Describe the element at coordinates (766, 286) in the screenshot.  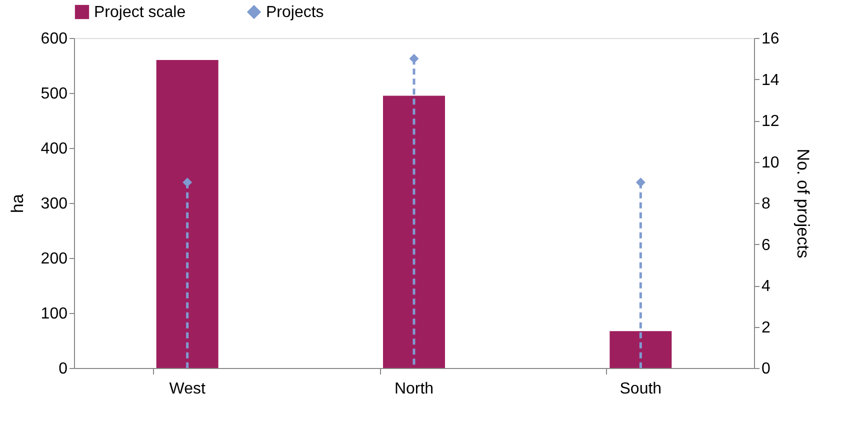
I see `y2-tick-label: 4` at that location.